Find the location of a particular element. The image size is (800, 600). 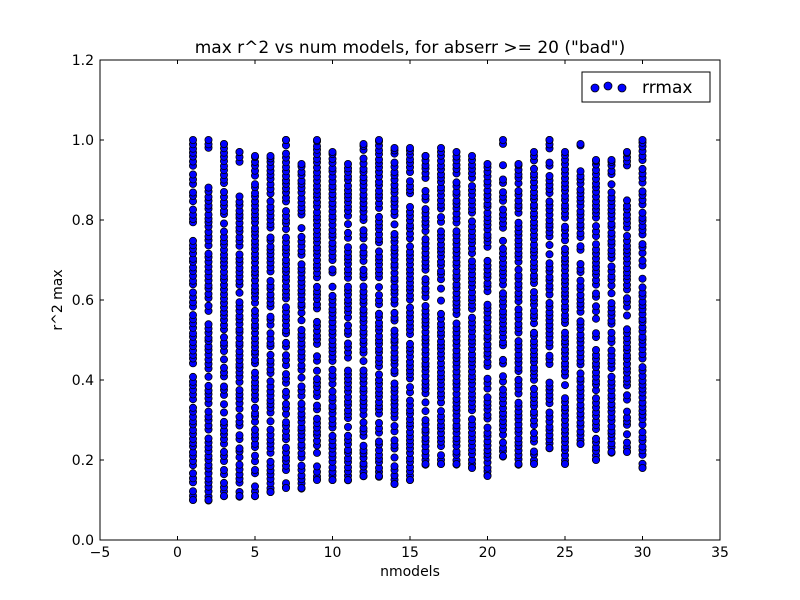

x-tick-label: 35 is located at coordinates (720, 553).